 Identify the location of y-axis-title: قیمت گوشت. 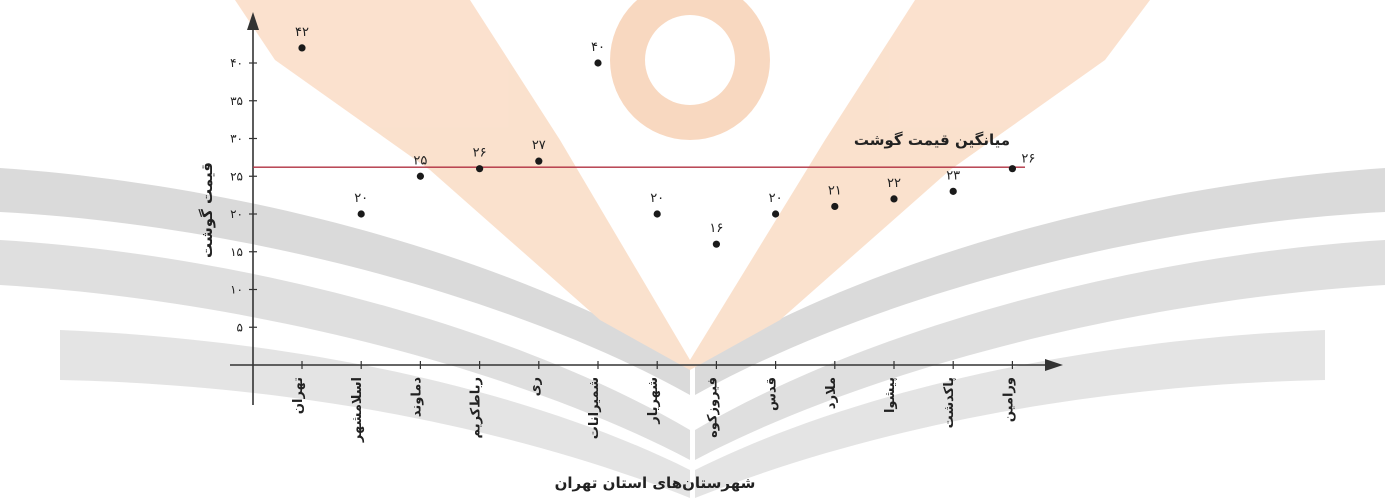
(207, 210).